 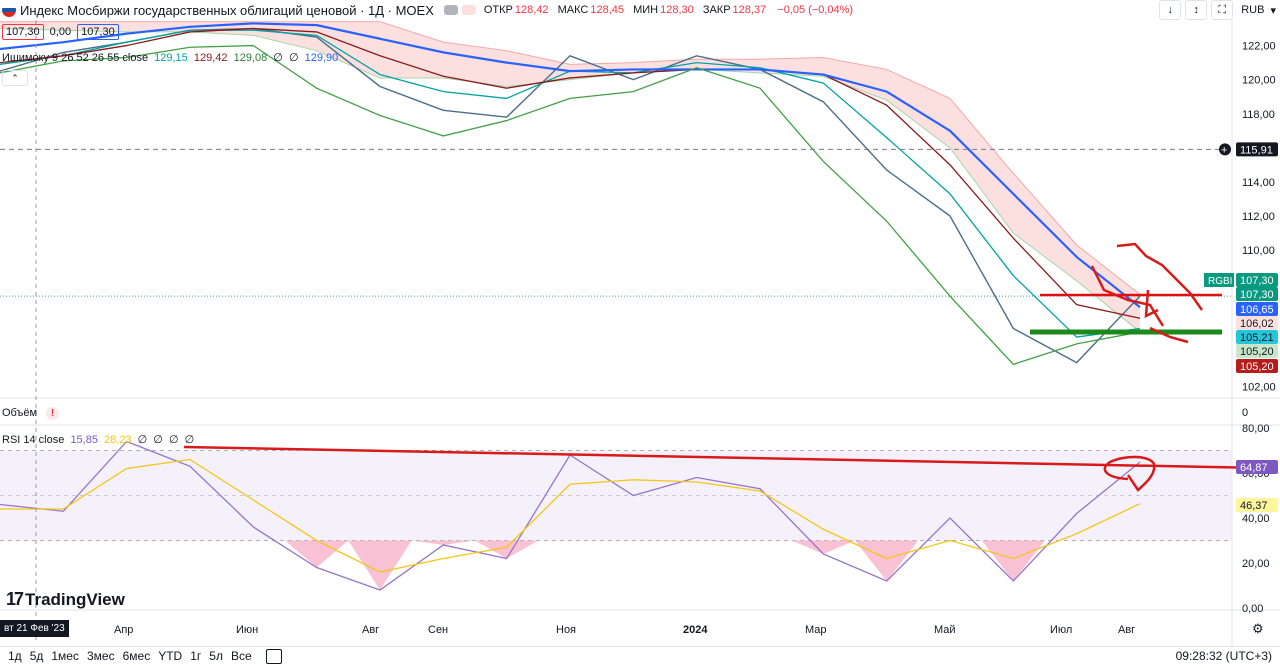 What do you see at coordinates (616, 495) in the screenshot?
I see `rsi-band` at bounding box center [616, 495].